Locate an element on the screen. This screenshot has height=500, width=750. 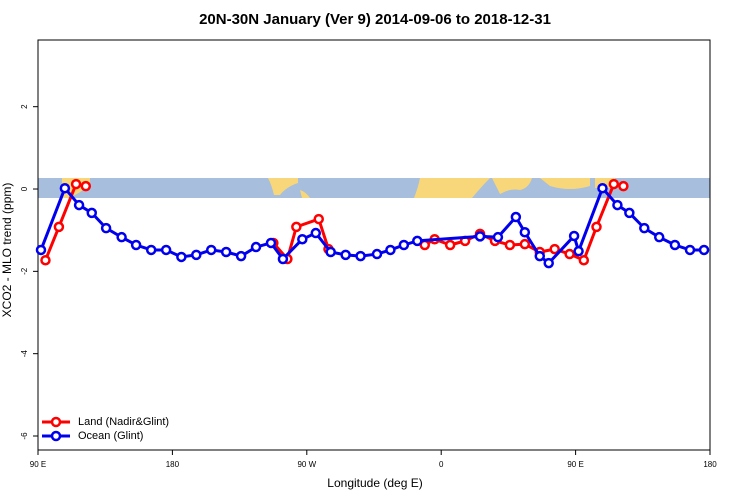
x-tick-label: 90 W is located at coordinates (306, 464).